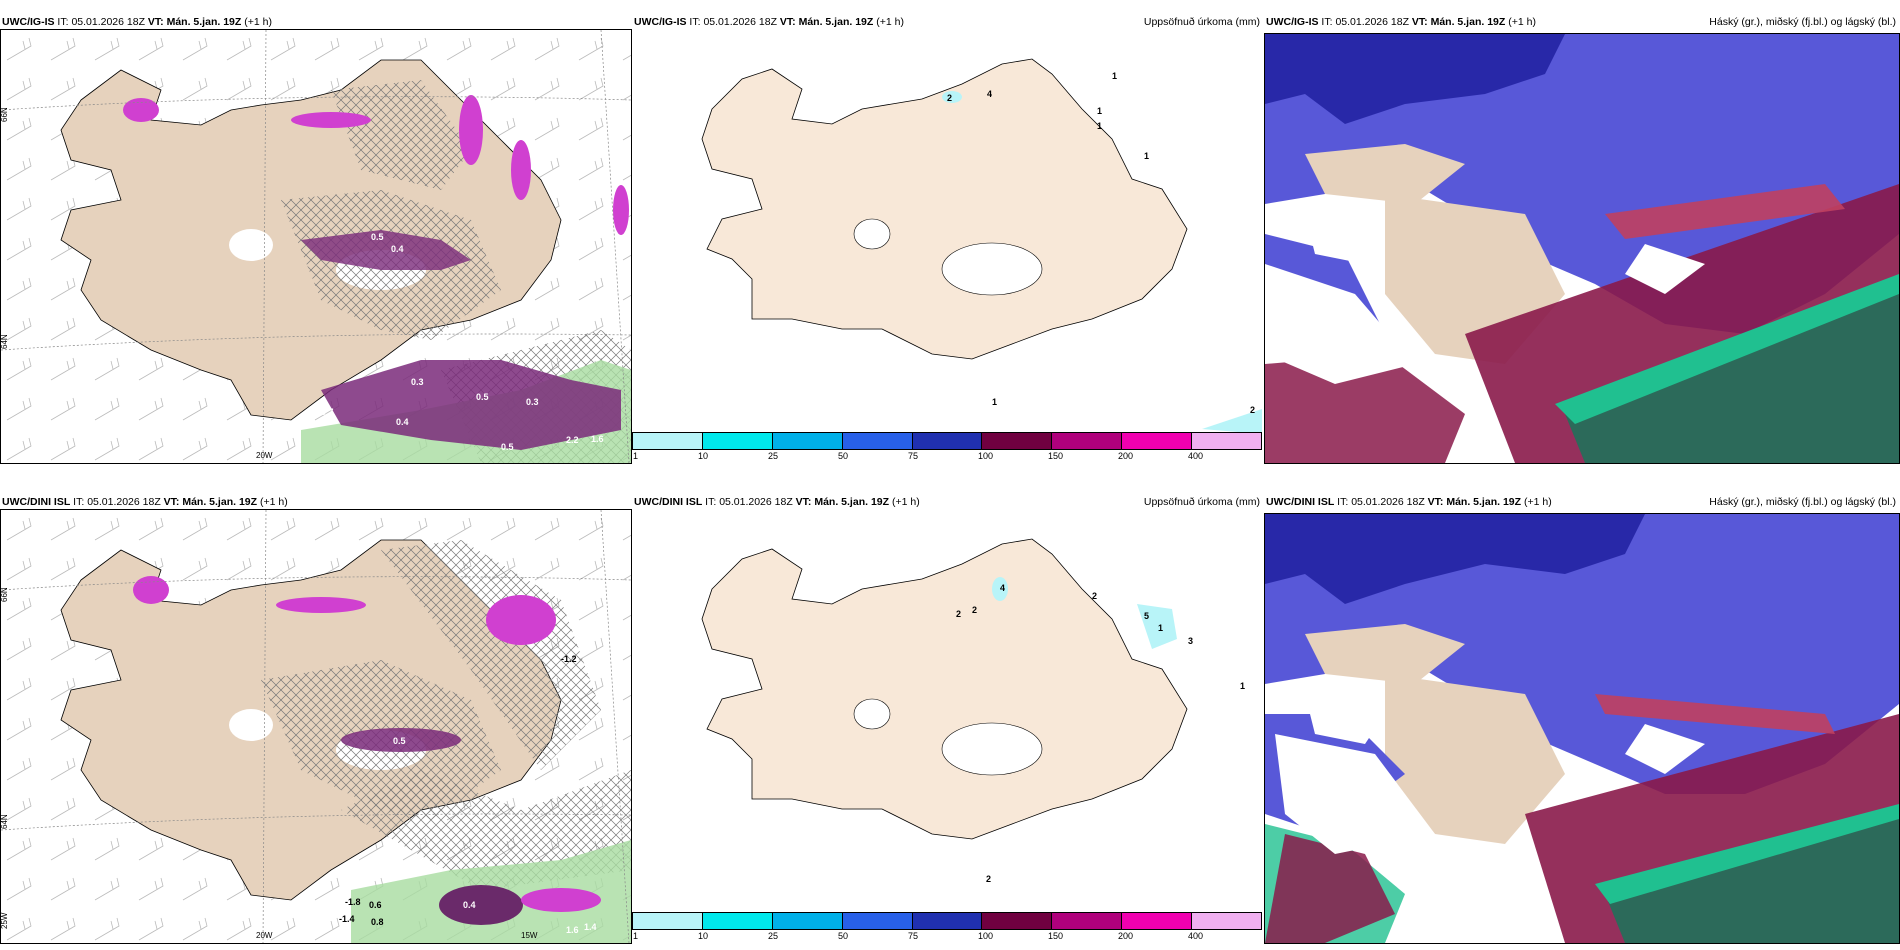  Describe the element at coordinates (1002, 588) in the screenshot. I see `precip-value: 4` at that location.